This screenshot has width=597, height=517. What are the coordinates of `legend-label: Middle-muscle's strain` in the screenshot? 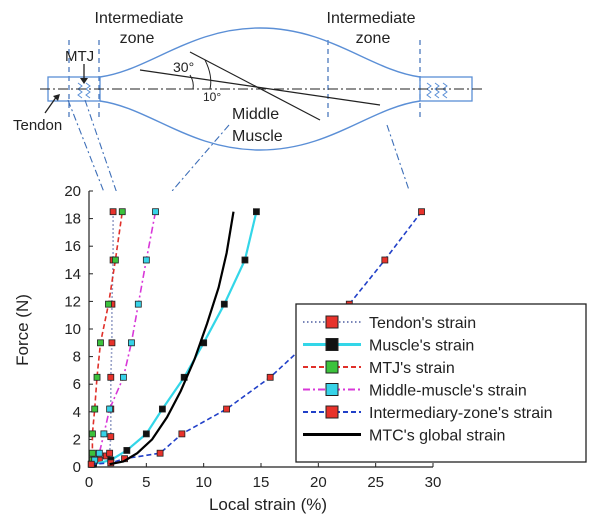 It's located at (448, 391).